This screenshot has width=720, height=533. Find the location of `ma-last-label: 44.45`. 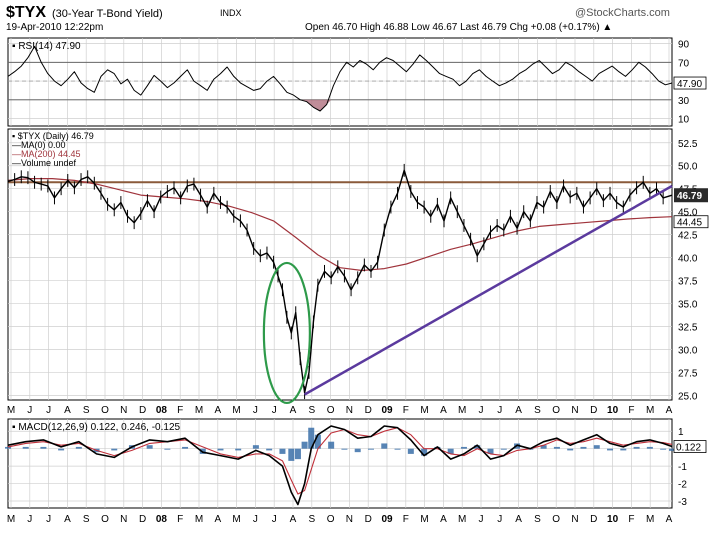

ma-last-label: 44.45 is located at coordinates (689, 223).